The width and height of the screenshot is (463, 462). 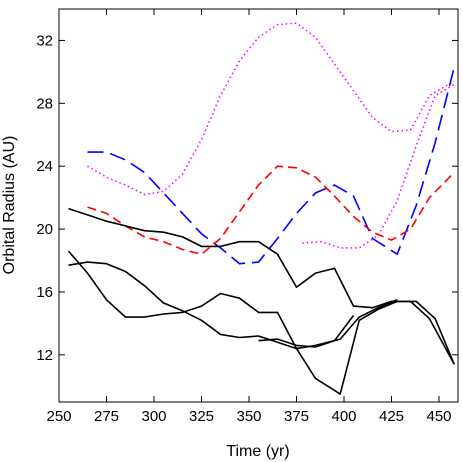 I want to click on x-tick-label-250: 250, so click(x=58, y=416).